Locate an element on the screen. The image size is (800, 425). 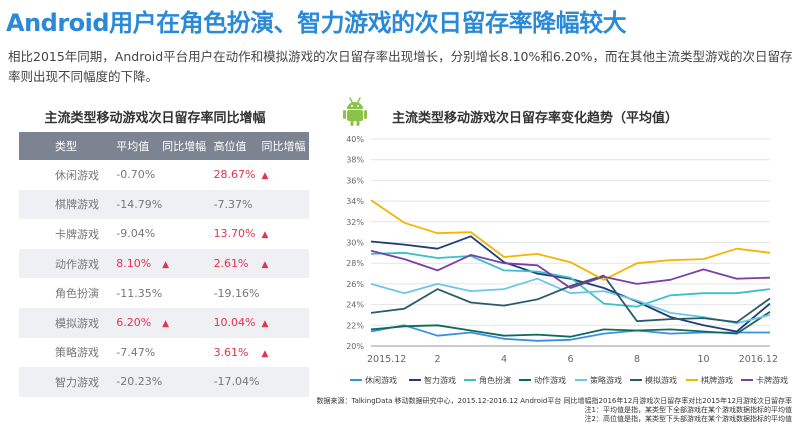
table-row: 休闲游戏 -0.70% 28.67% ▲ is located at coordinates (164, 175).